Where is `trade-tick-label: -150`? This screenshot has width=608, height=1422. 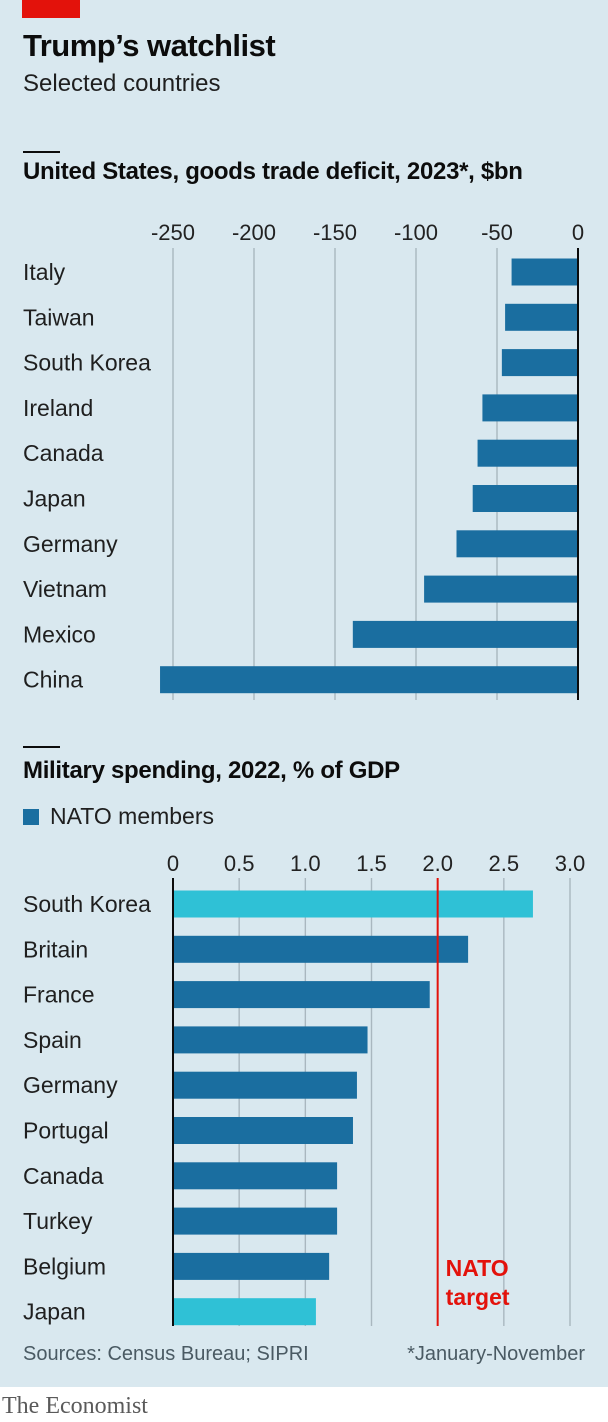
trade-tick-label: -150 is located at coordinates (335, 232).